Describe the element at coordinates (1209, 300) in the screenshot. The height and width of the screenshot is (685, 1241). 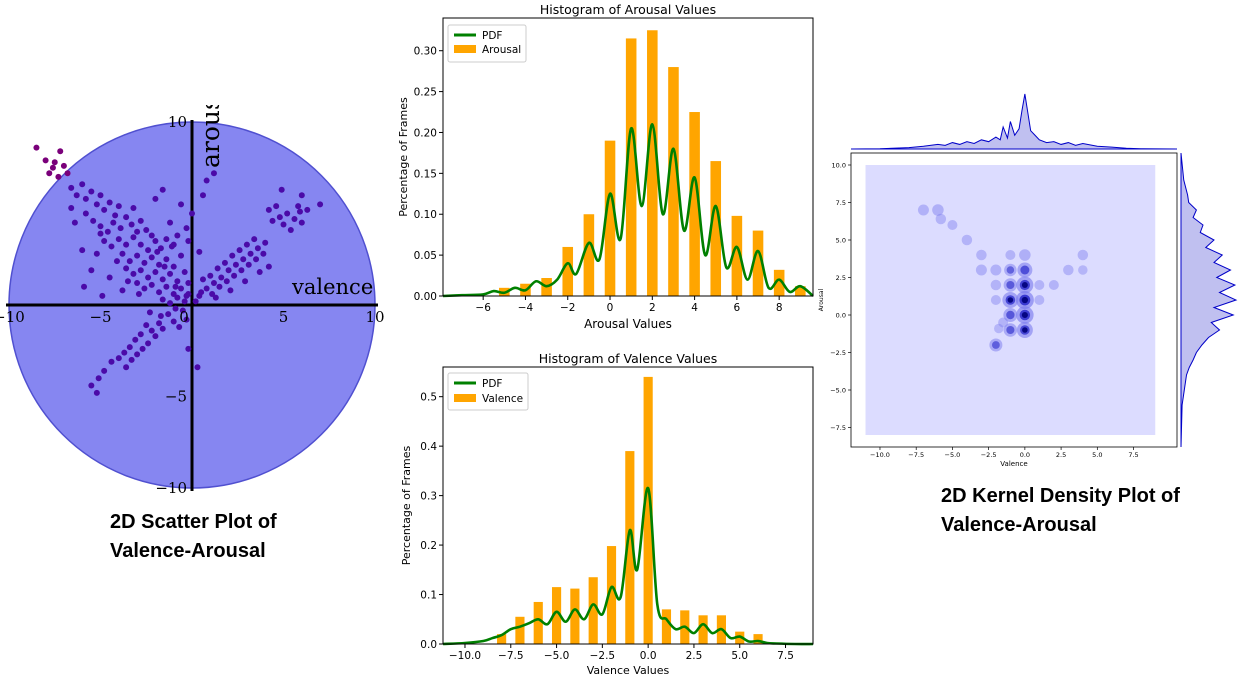
I see `marginal-y-density` at that location.